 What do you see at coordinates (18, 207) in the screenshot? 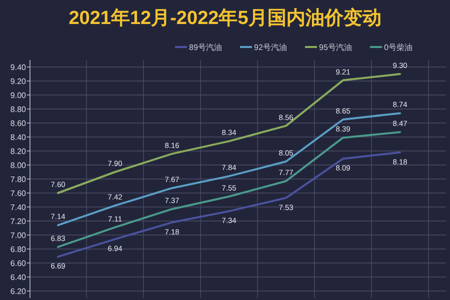
I see `y-tick-label: 7.40` at bounding box center [18, 207].